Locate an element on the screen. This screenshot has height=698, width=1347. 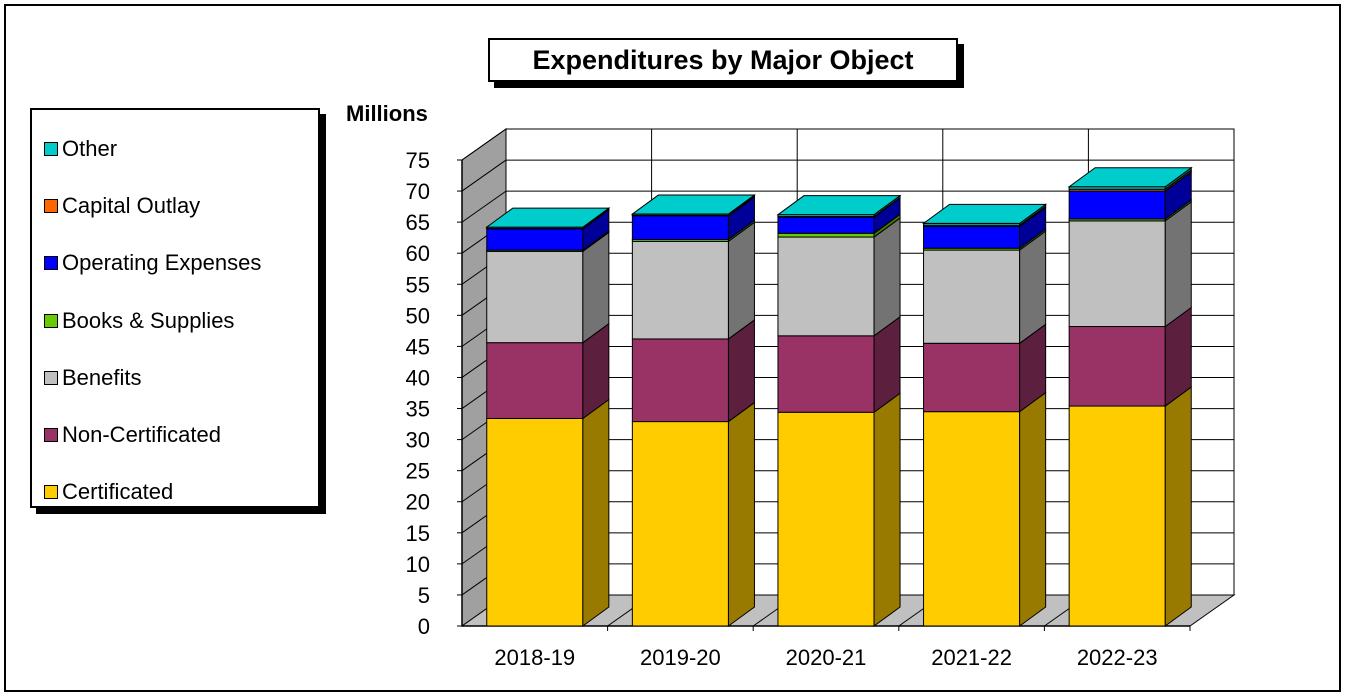
y-tick-label: 15 is located at coordinates (418, 533).